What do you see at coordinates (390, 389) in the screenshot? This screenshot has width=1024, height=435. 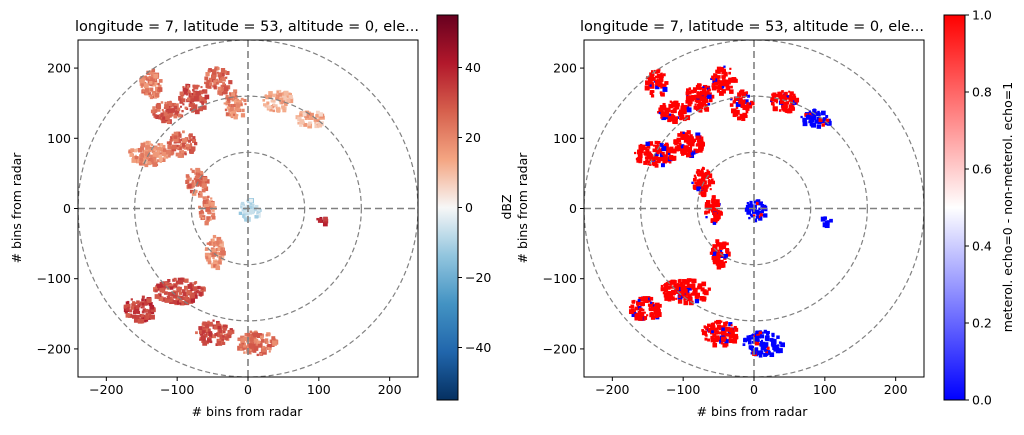 I see `x-tick-label: 200` at bounding box center [390, 389].